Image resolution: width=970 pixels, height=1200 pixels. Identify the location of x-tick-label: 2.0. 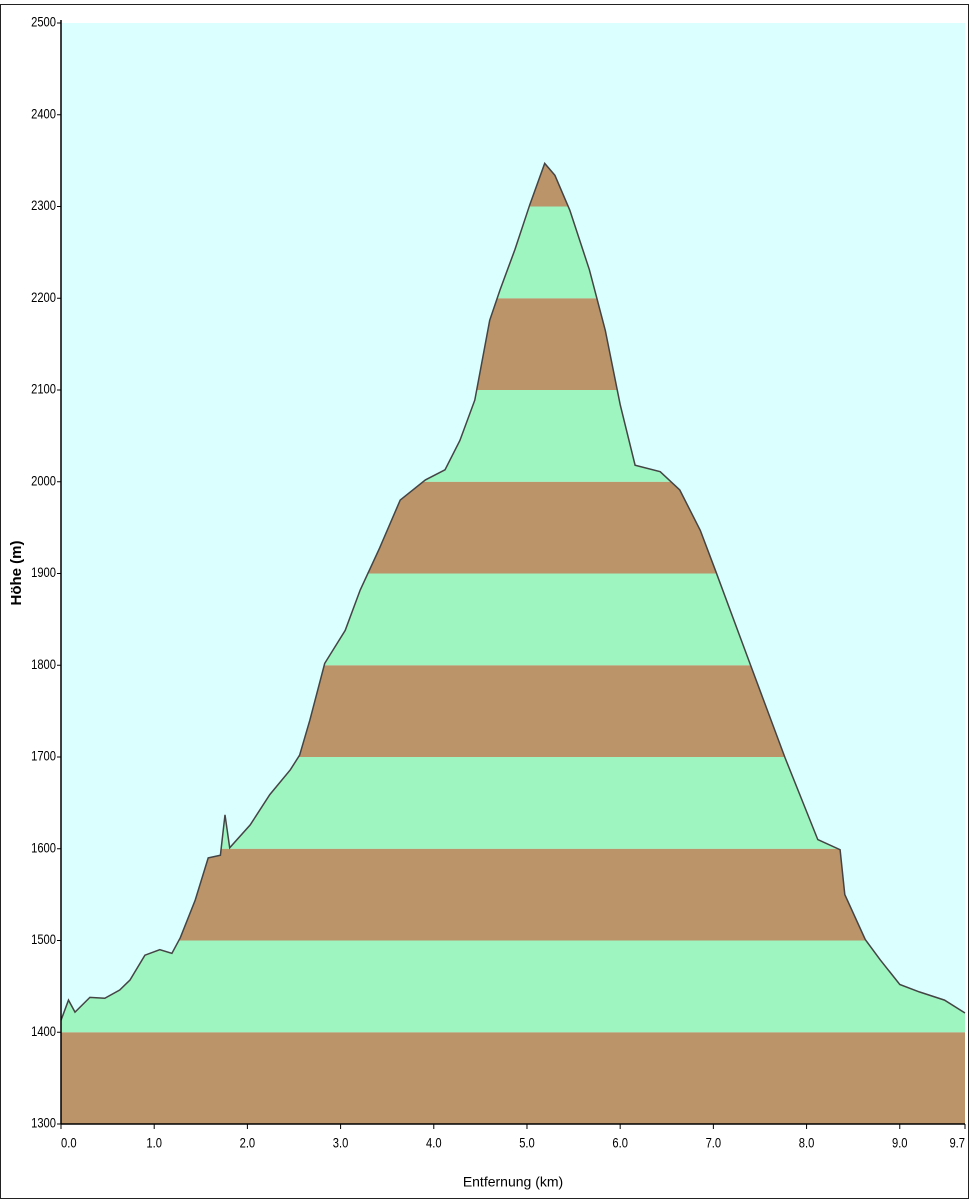
(248, 1143).